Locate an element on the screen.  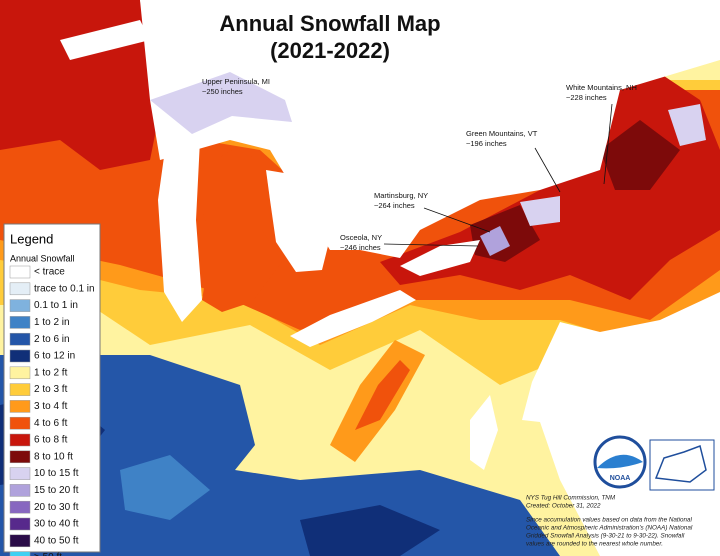
legend-label: 30 to 40 ft is located at coordinates (56, 524).